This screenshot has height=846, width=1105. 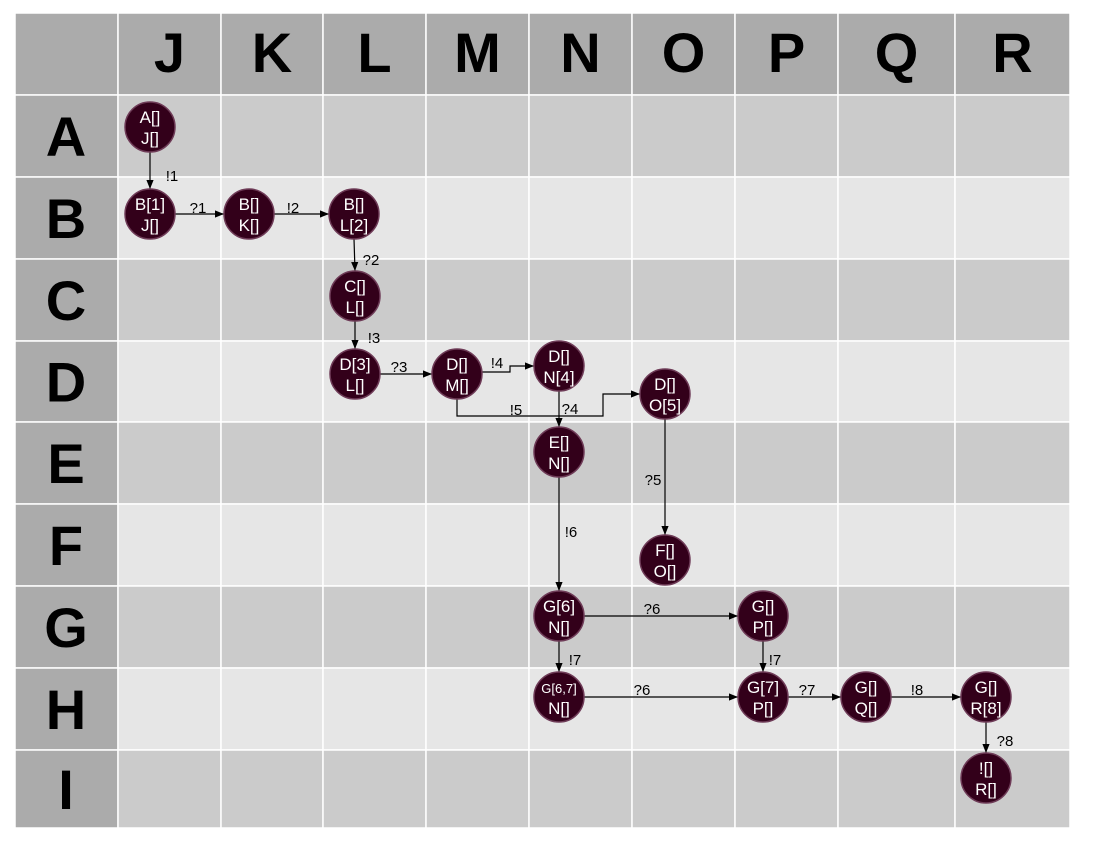 I want to click on edge-label: ?1, so click(x=198, y=208).